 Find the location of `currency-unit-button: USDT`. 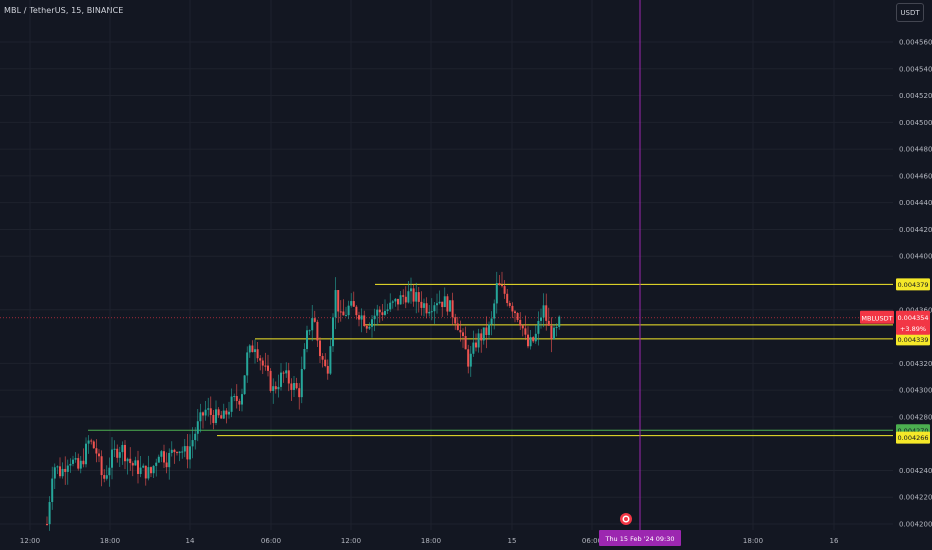

currency-unit-button: USDT is located at coordinates (910, 12).